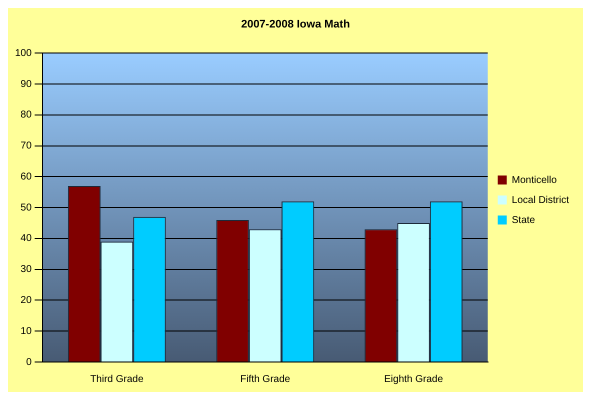  What do you see at coordinates (26, 238) in the screenshot?
I see `y-tick-label: 40` at bounding box center [26, 238].